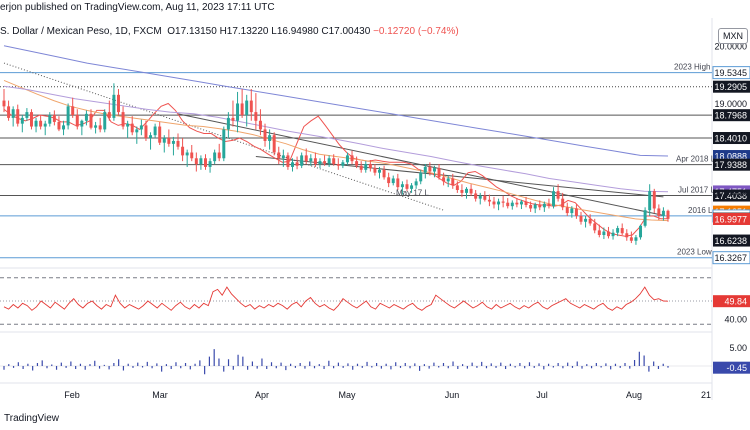 This screenshot has height=430, width=750. I want to click on ohlc-close: C17.00430, so click(346, 31).